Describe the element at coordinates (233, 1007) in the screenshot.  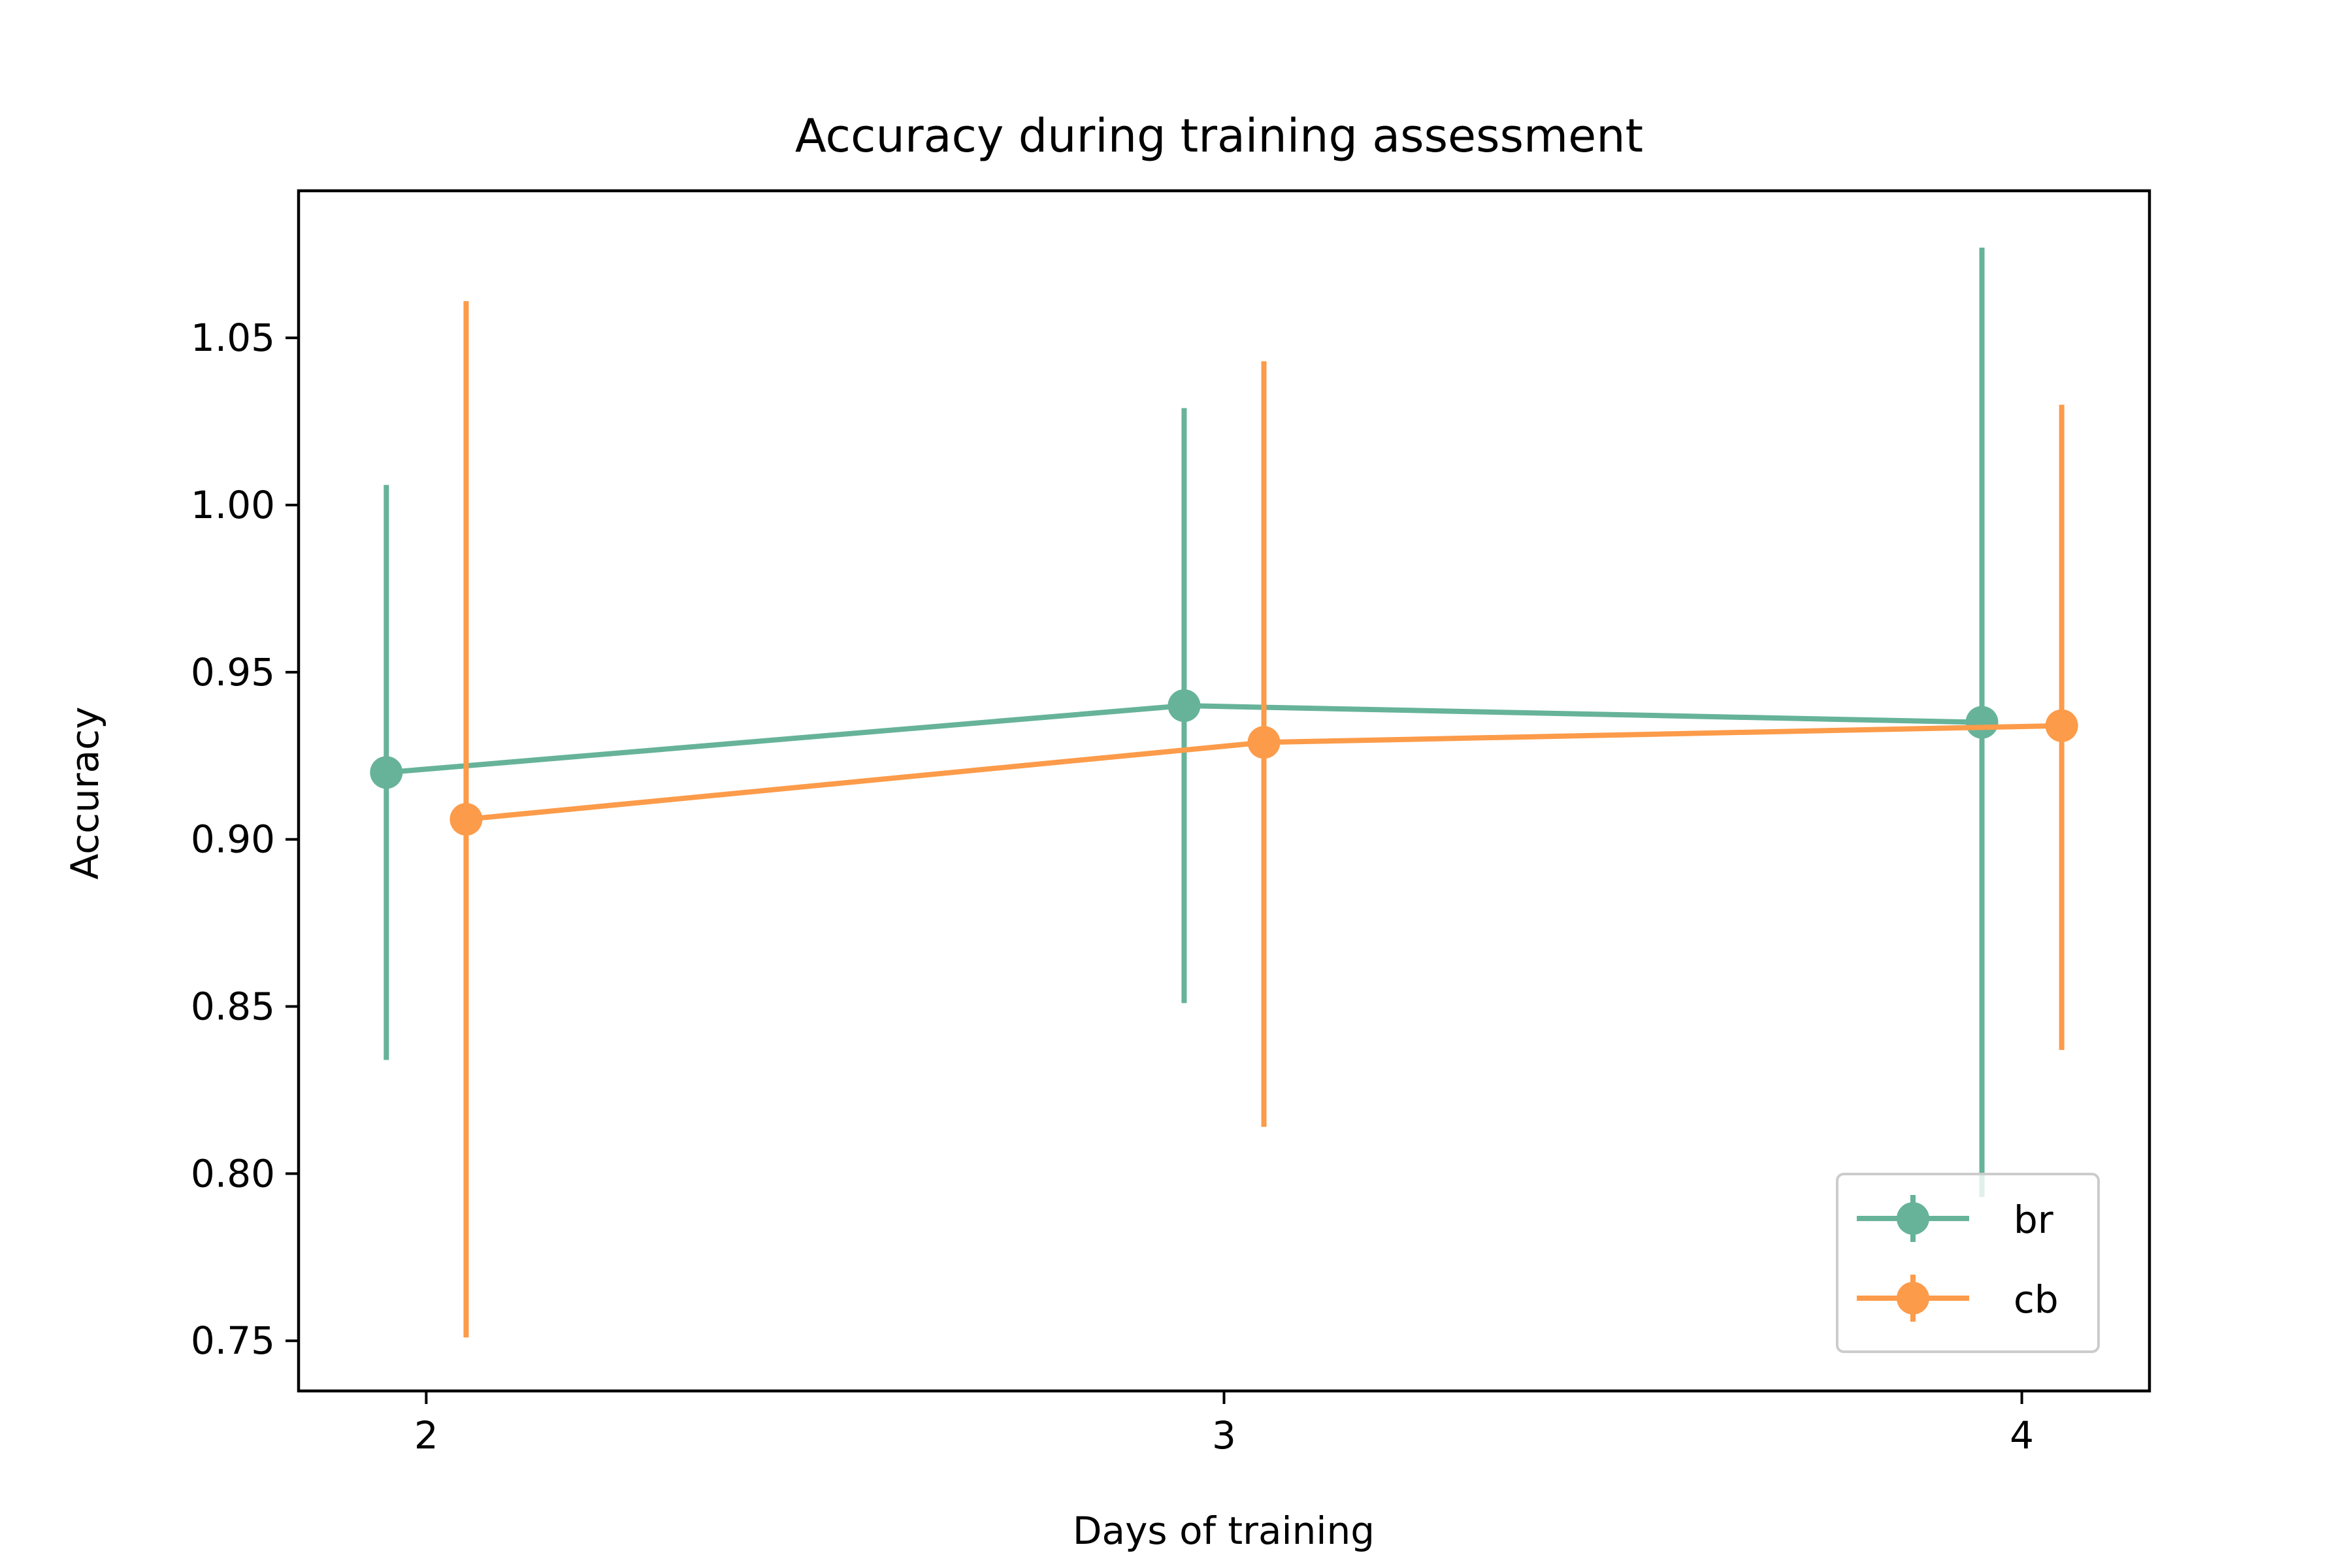
I see `y-tick-label-0.85: 0.85` at that location.